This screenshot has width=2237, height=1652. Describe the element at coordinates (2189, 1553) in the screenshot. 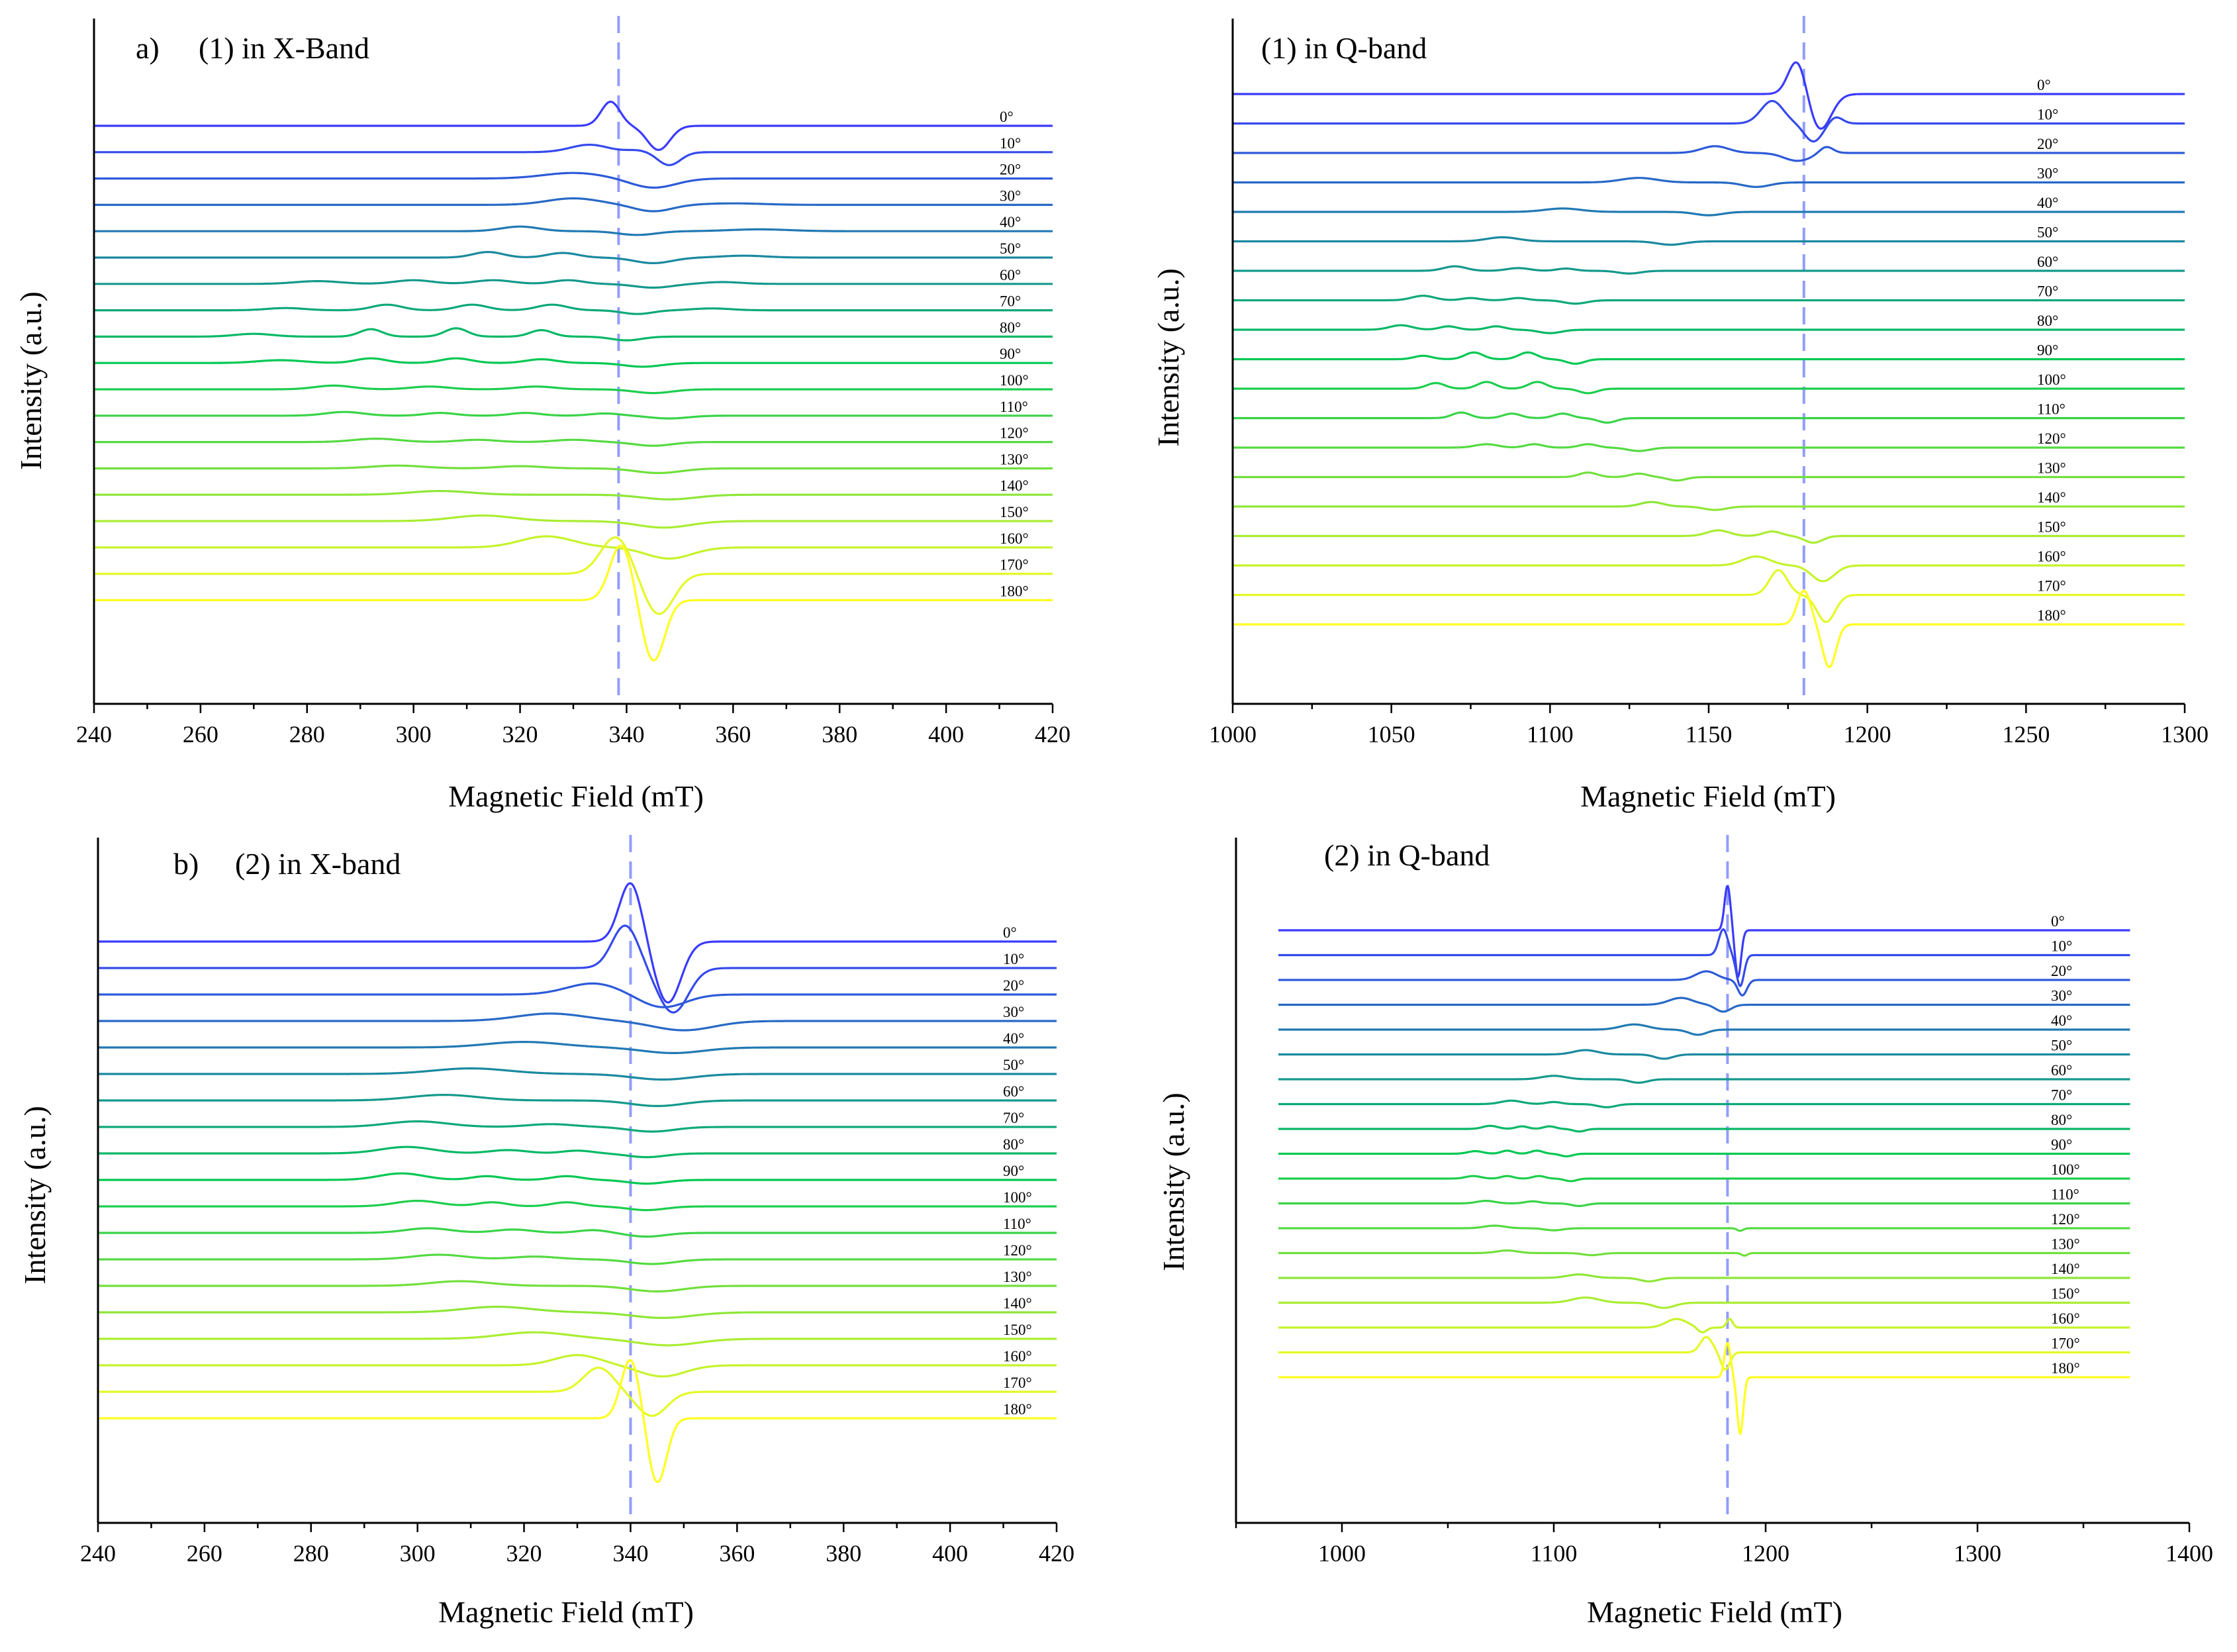

I see `x-tick-label: 1400` at that location.